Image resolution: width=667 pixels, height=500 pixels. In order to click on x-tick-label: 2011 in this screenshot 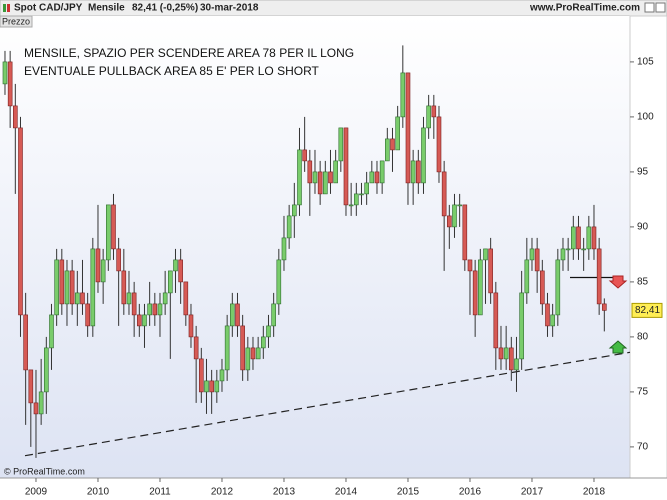, I will do `click(160, 492)`.